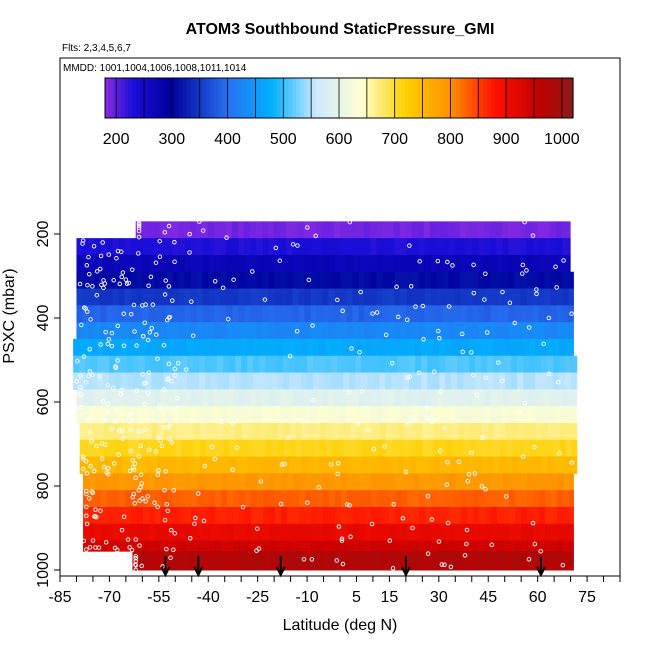 This screenshot has width=650, height=650. Describe the element at coordinates (356, 597) in the screenshot. I see `x-tick-label: 5` at that location.